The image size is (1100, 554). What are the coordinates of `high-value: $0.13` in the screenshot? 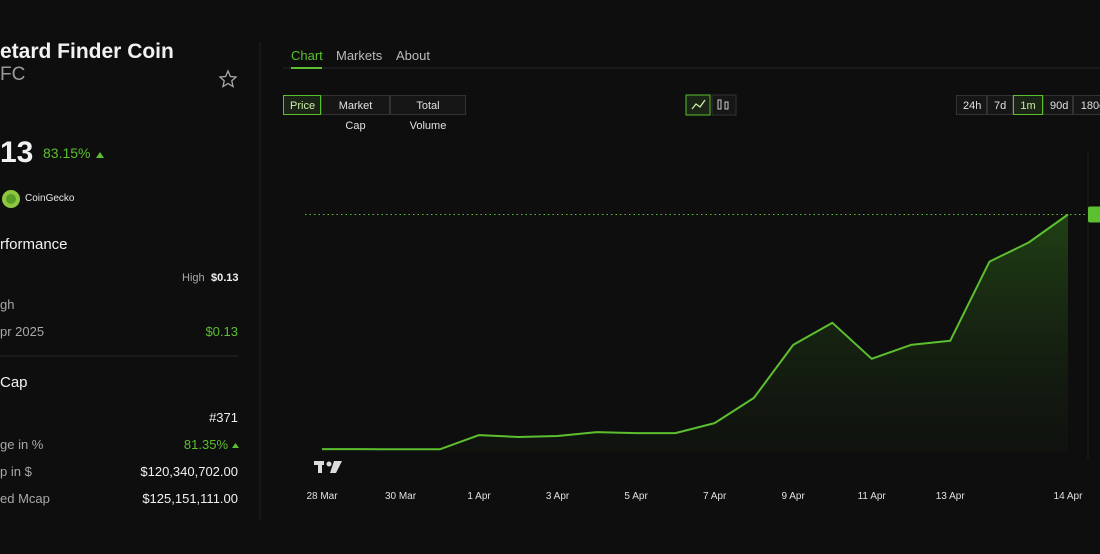 It's located at (225, 278).